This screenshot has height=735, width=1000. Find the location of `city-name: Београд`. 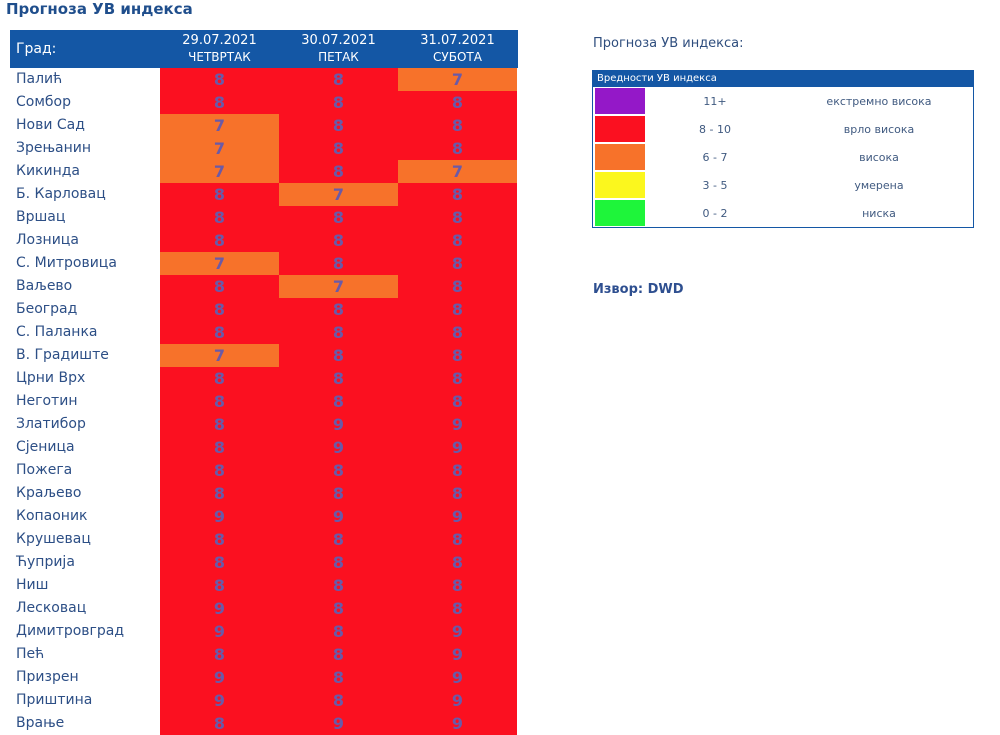

city-name: Београд is located at coordinates (85, 309).